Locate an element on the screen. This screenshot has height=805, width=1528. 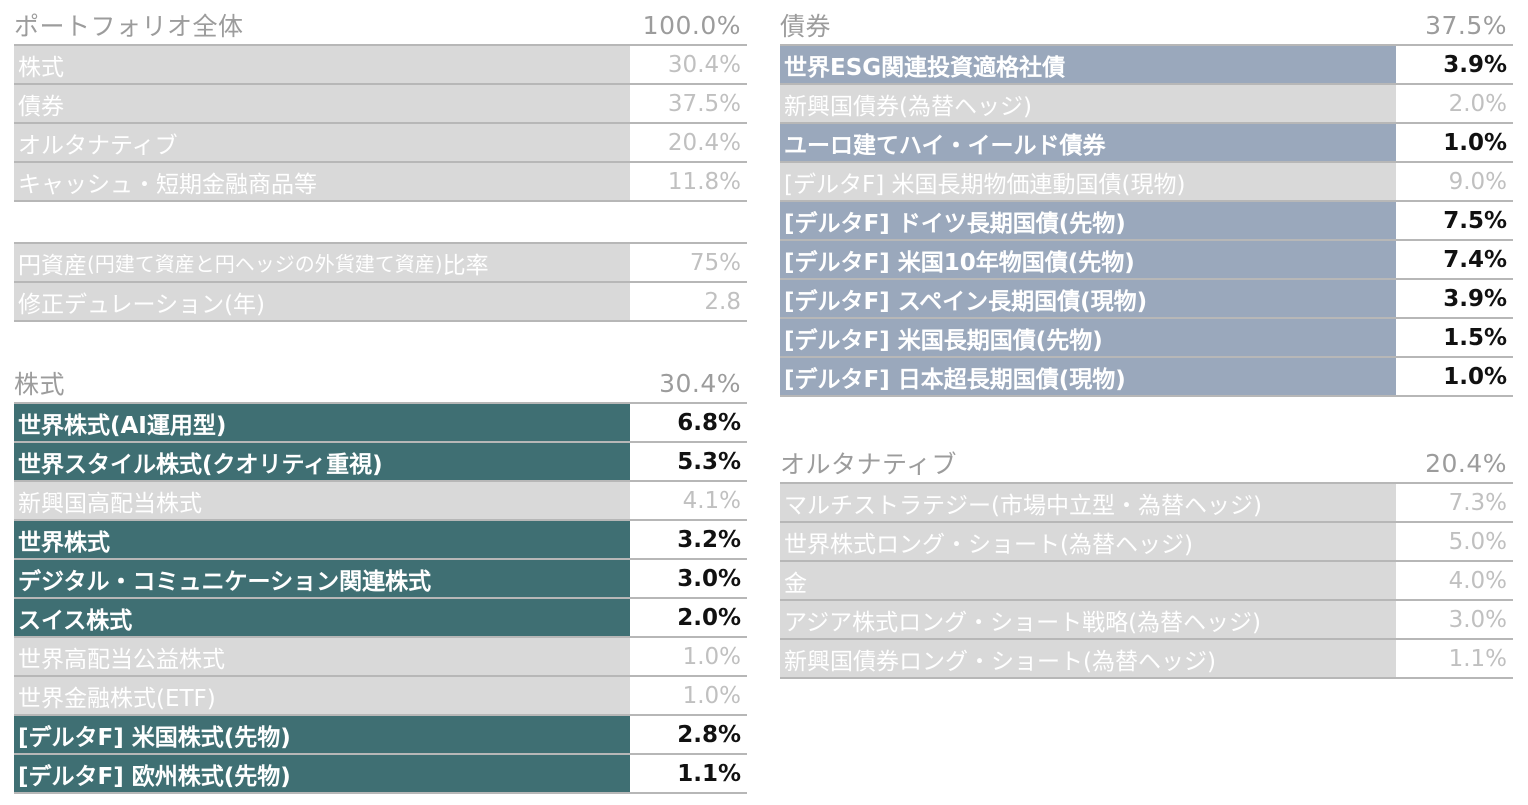
equity-row: 世界株式 3.2% is located at coordinates (380, 540).